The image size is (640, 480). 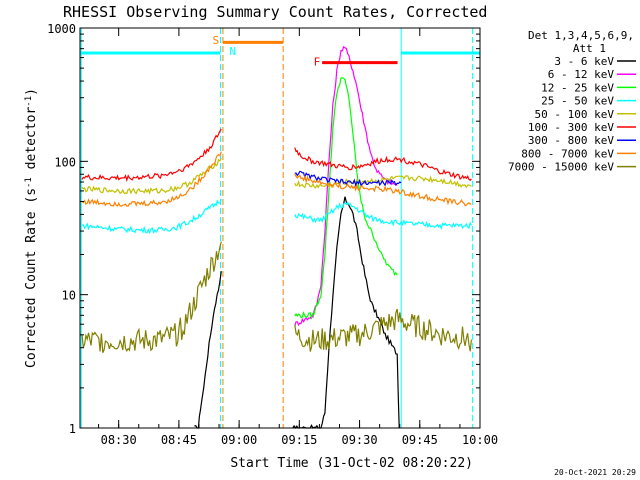 What do you see at coordinates (571, 140) in the screenshot?
I see `legend-entry-label: 300 - 800 keV` at bounding box center [571, 140].